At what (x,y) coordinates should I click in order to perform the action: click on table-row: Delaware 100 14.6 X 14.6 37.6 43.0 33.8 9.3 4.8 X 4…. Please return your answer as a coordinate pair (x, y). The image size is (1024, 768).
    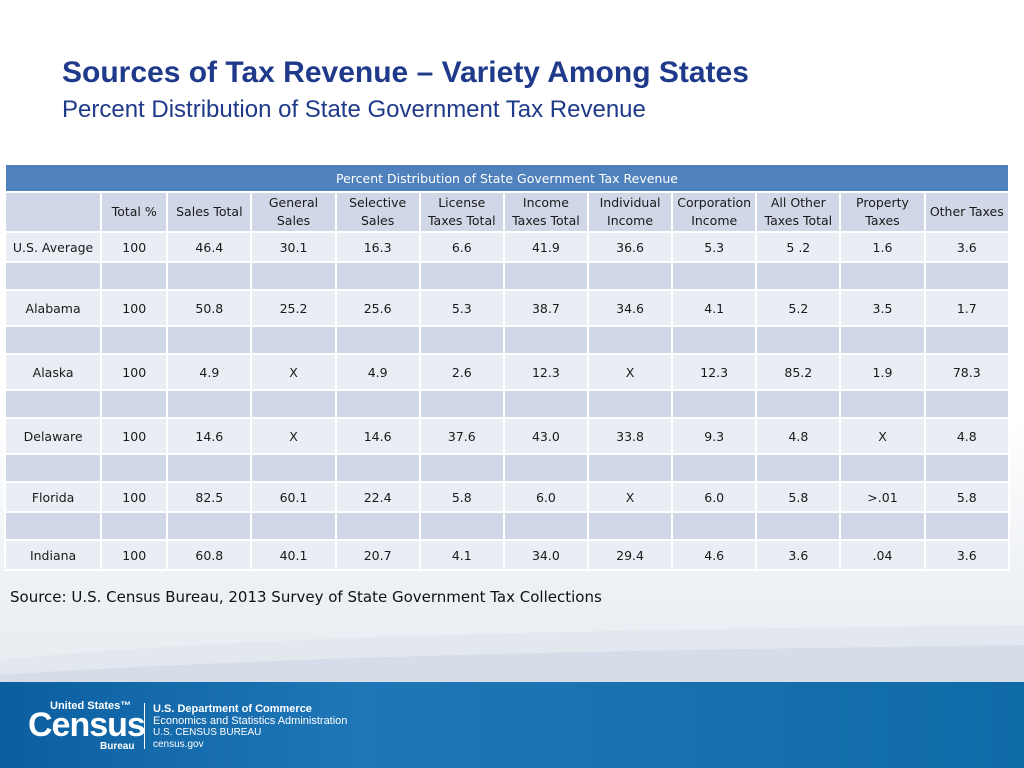
    Looking at the image, I should click on (507, 436).